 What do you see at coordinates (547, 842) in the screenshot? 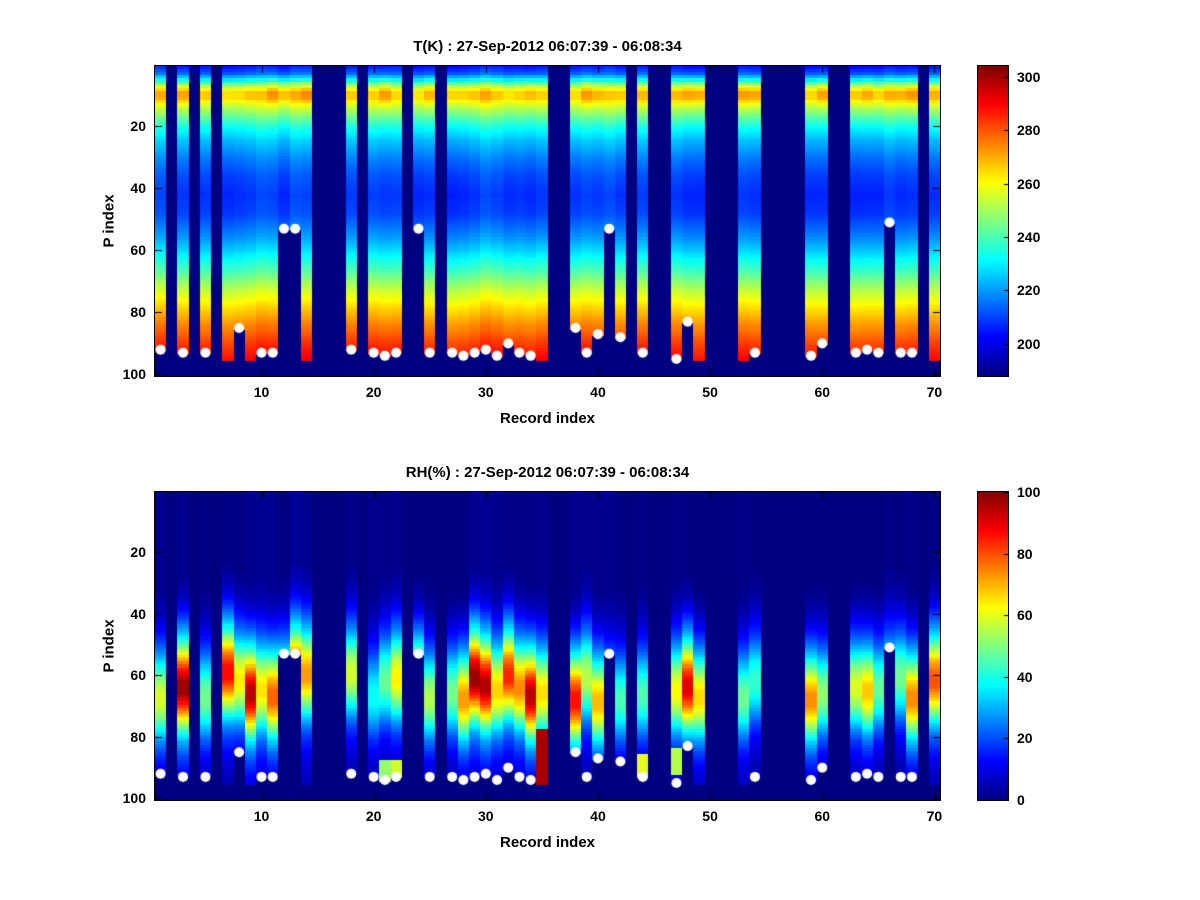
I see `humidity-x-axis-label: Record index` at bounding box center [547, 842].